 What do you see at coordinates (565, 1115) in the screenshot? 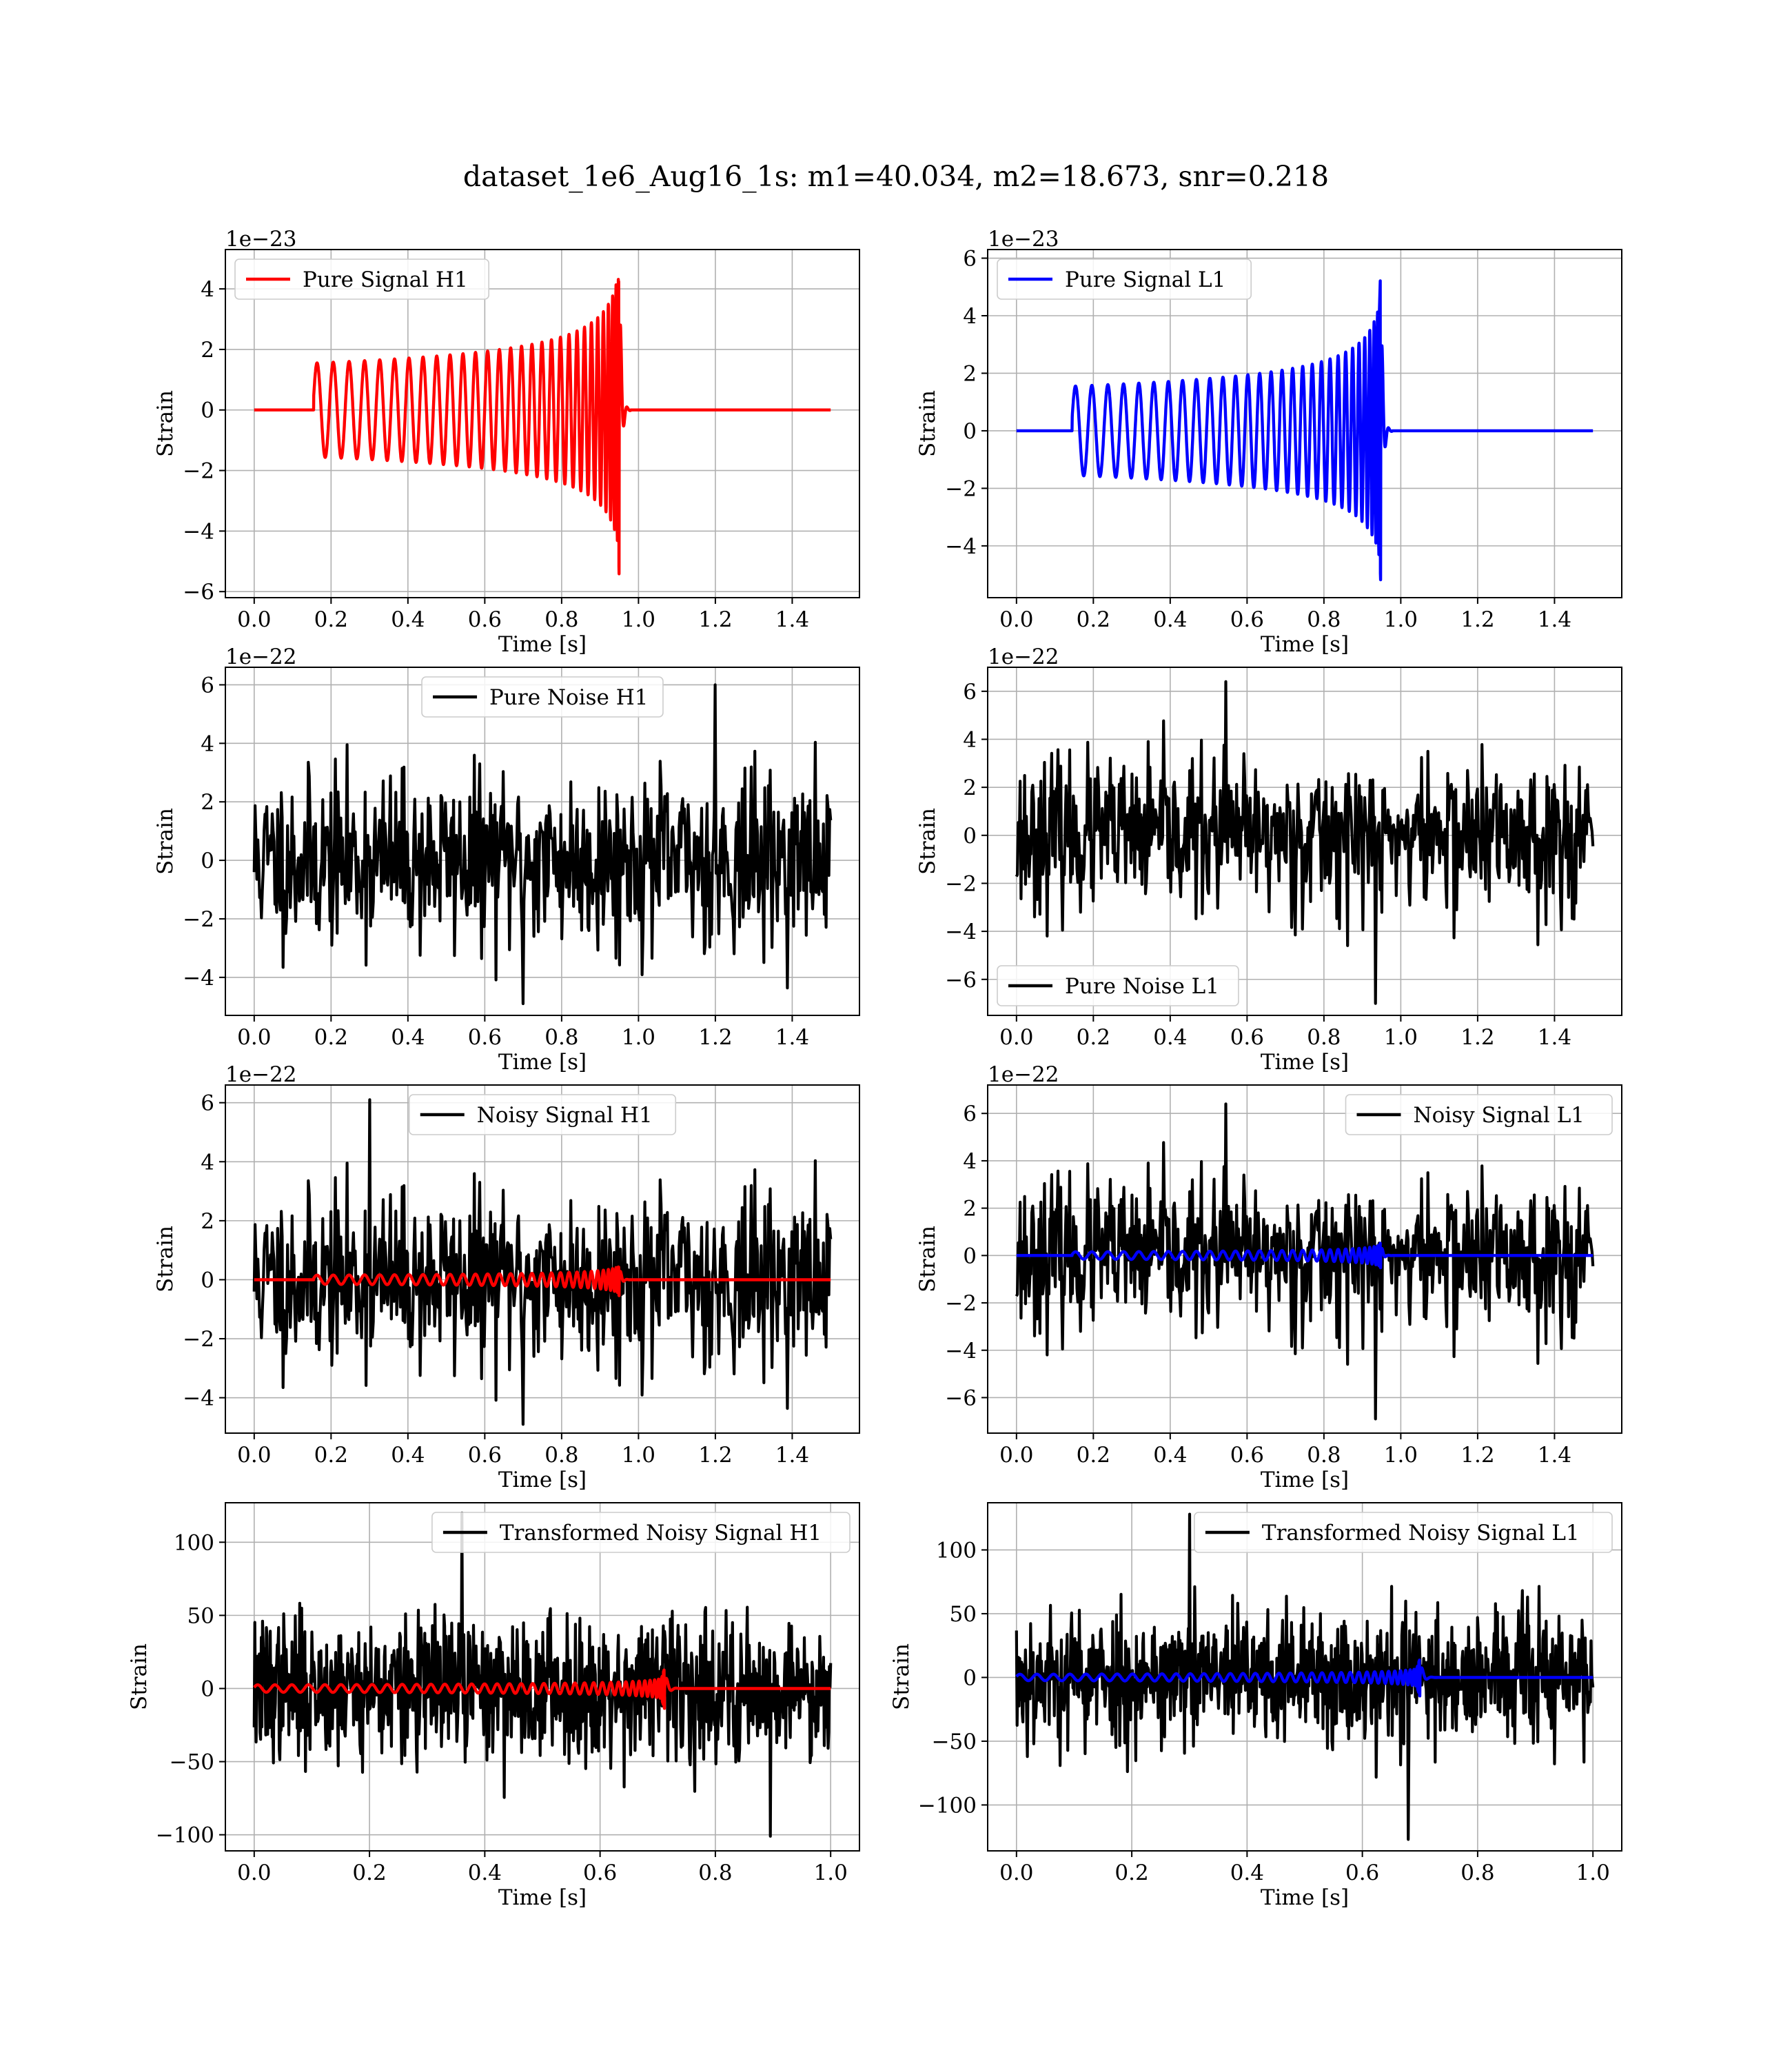
I see `legend-label: Noisy Signal H1` at bounding box center [565, 1115].